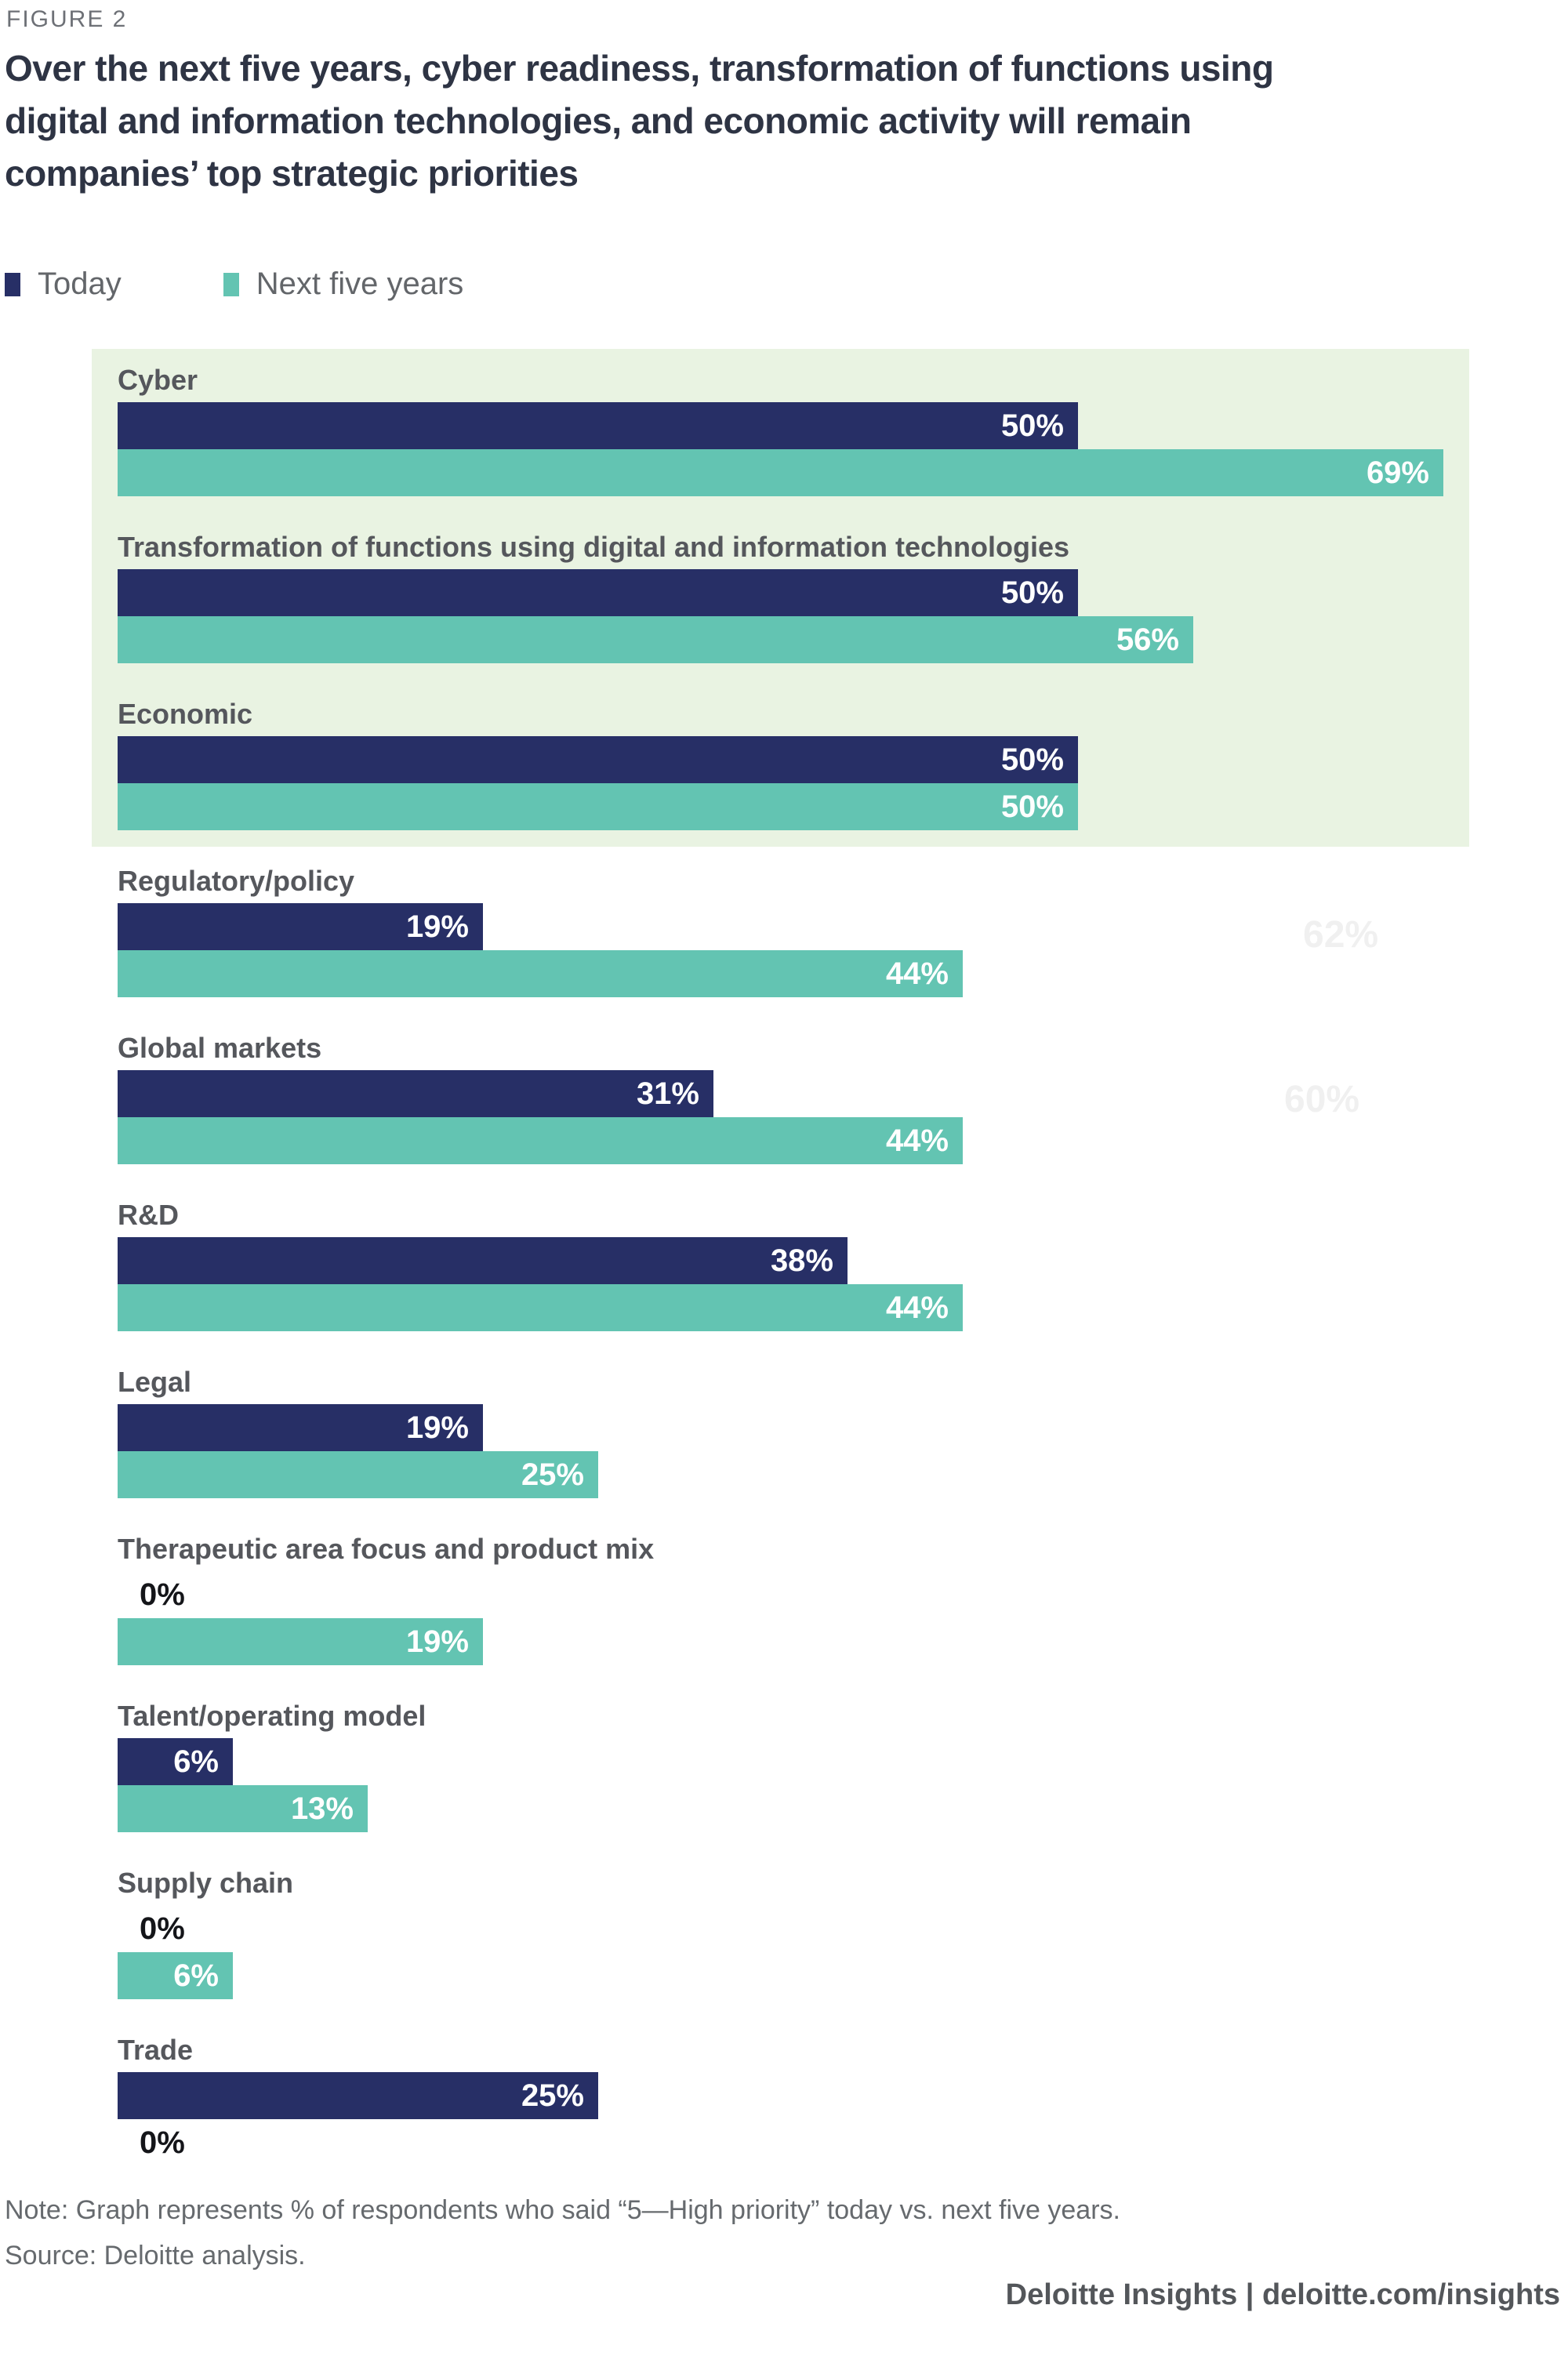  I want to click on bar-value-label: 69%, so click(1397, 473).